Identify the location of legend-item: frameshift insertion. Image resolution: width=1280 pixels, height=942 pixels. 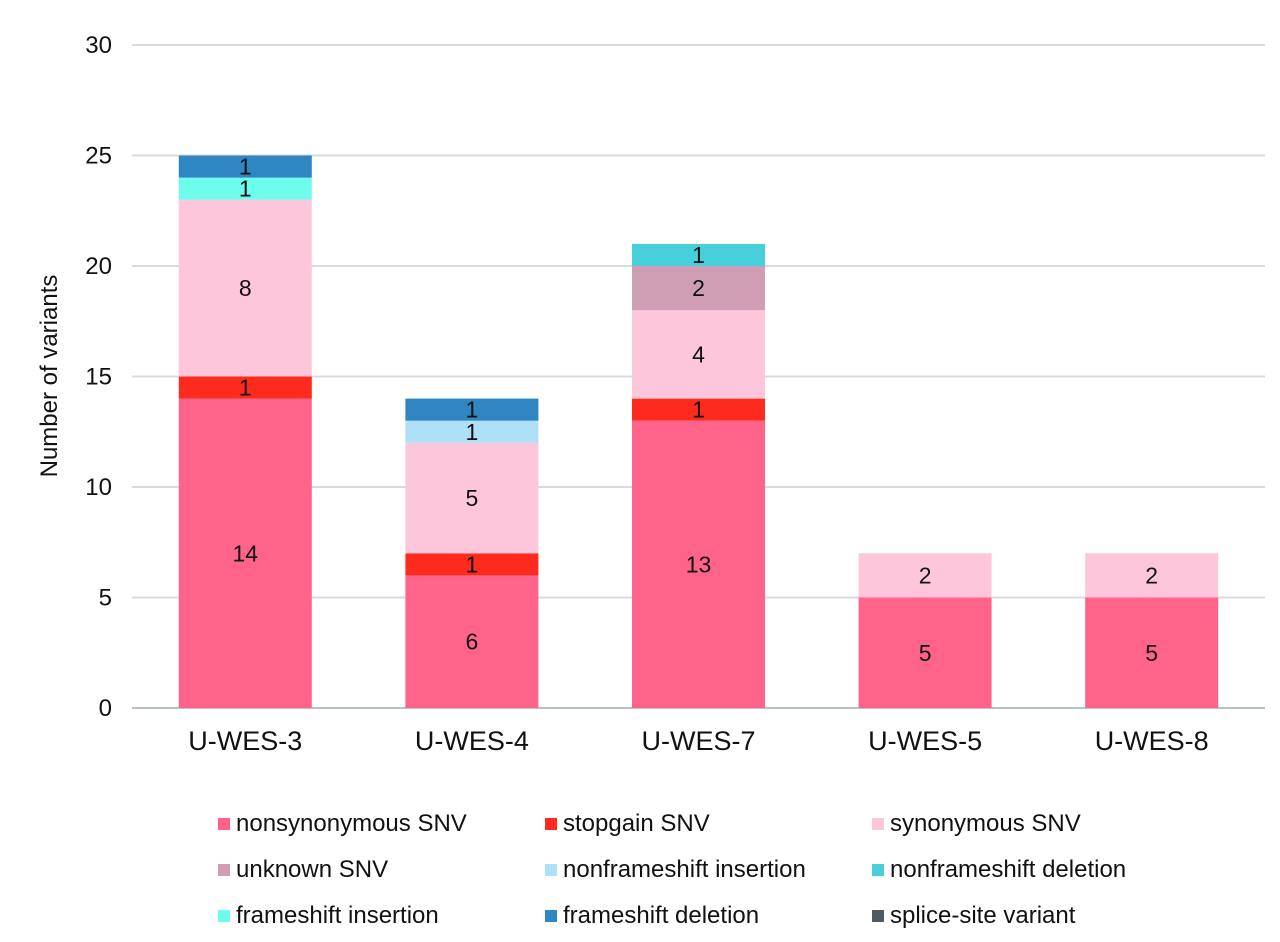
(381, 916).